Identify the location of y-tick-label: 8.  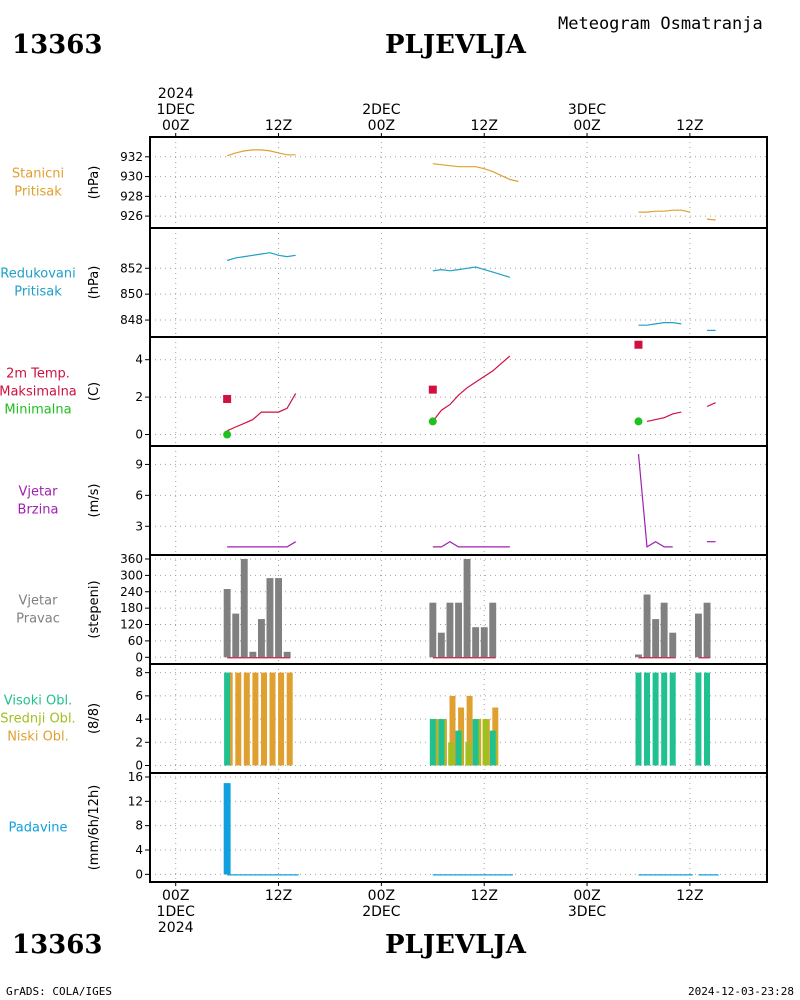
(139, 673).